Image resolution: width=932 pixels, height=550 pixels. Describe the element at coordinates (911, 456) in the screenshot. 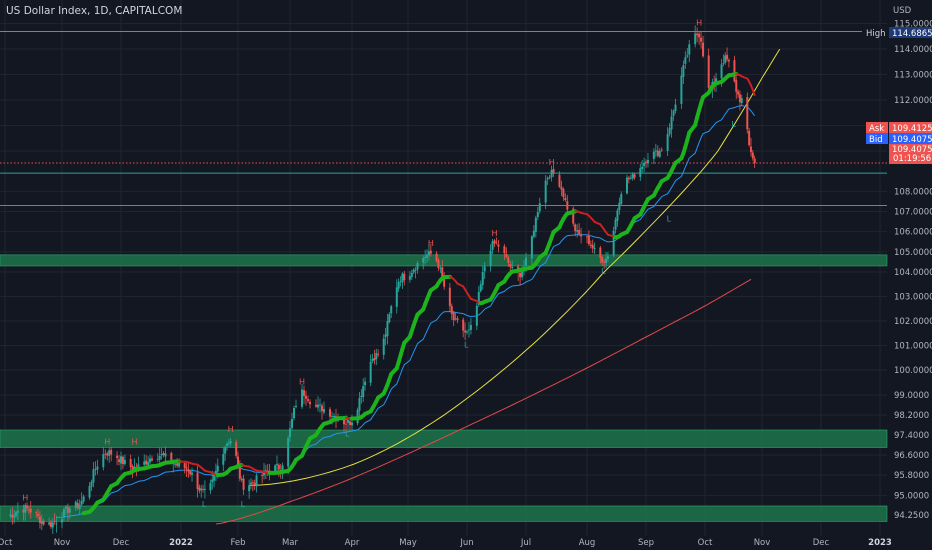

I see `y-tick-label: 96.6000` at that location.